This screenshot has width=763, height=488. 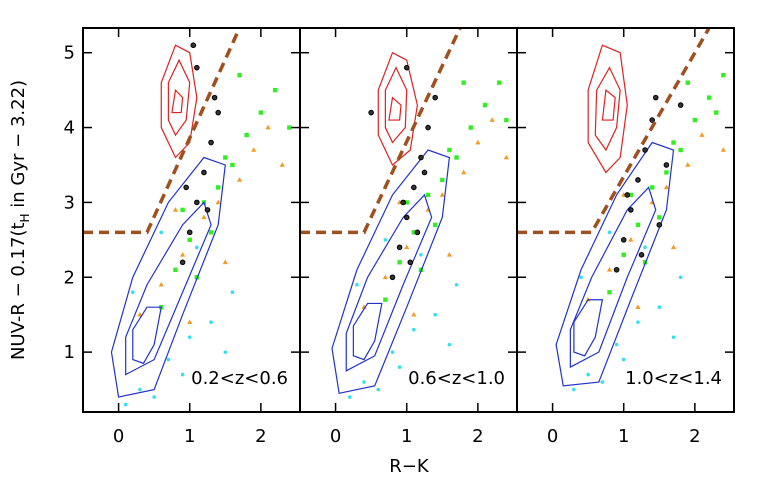 I want to click on y-label-main: NUV-R − 0.17(t, so click(x=18, y=291).